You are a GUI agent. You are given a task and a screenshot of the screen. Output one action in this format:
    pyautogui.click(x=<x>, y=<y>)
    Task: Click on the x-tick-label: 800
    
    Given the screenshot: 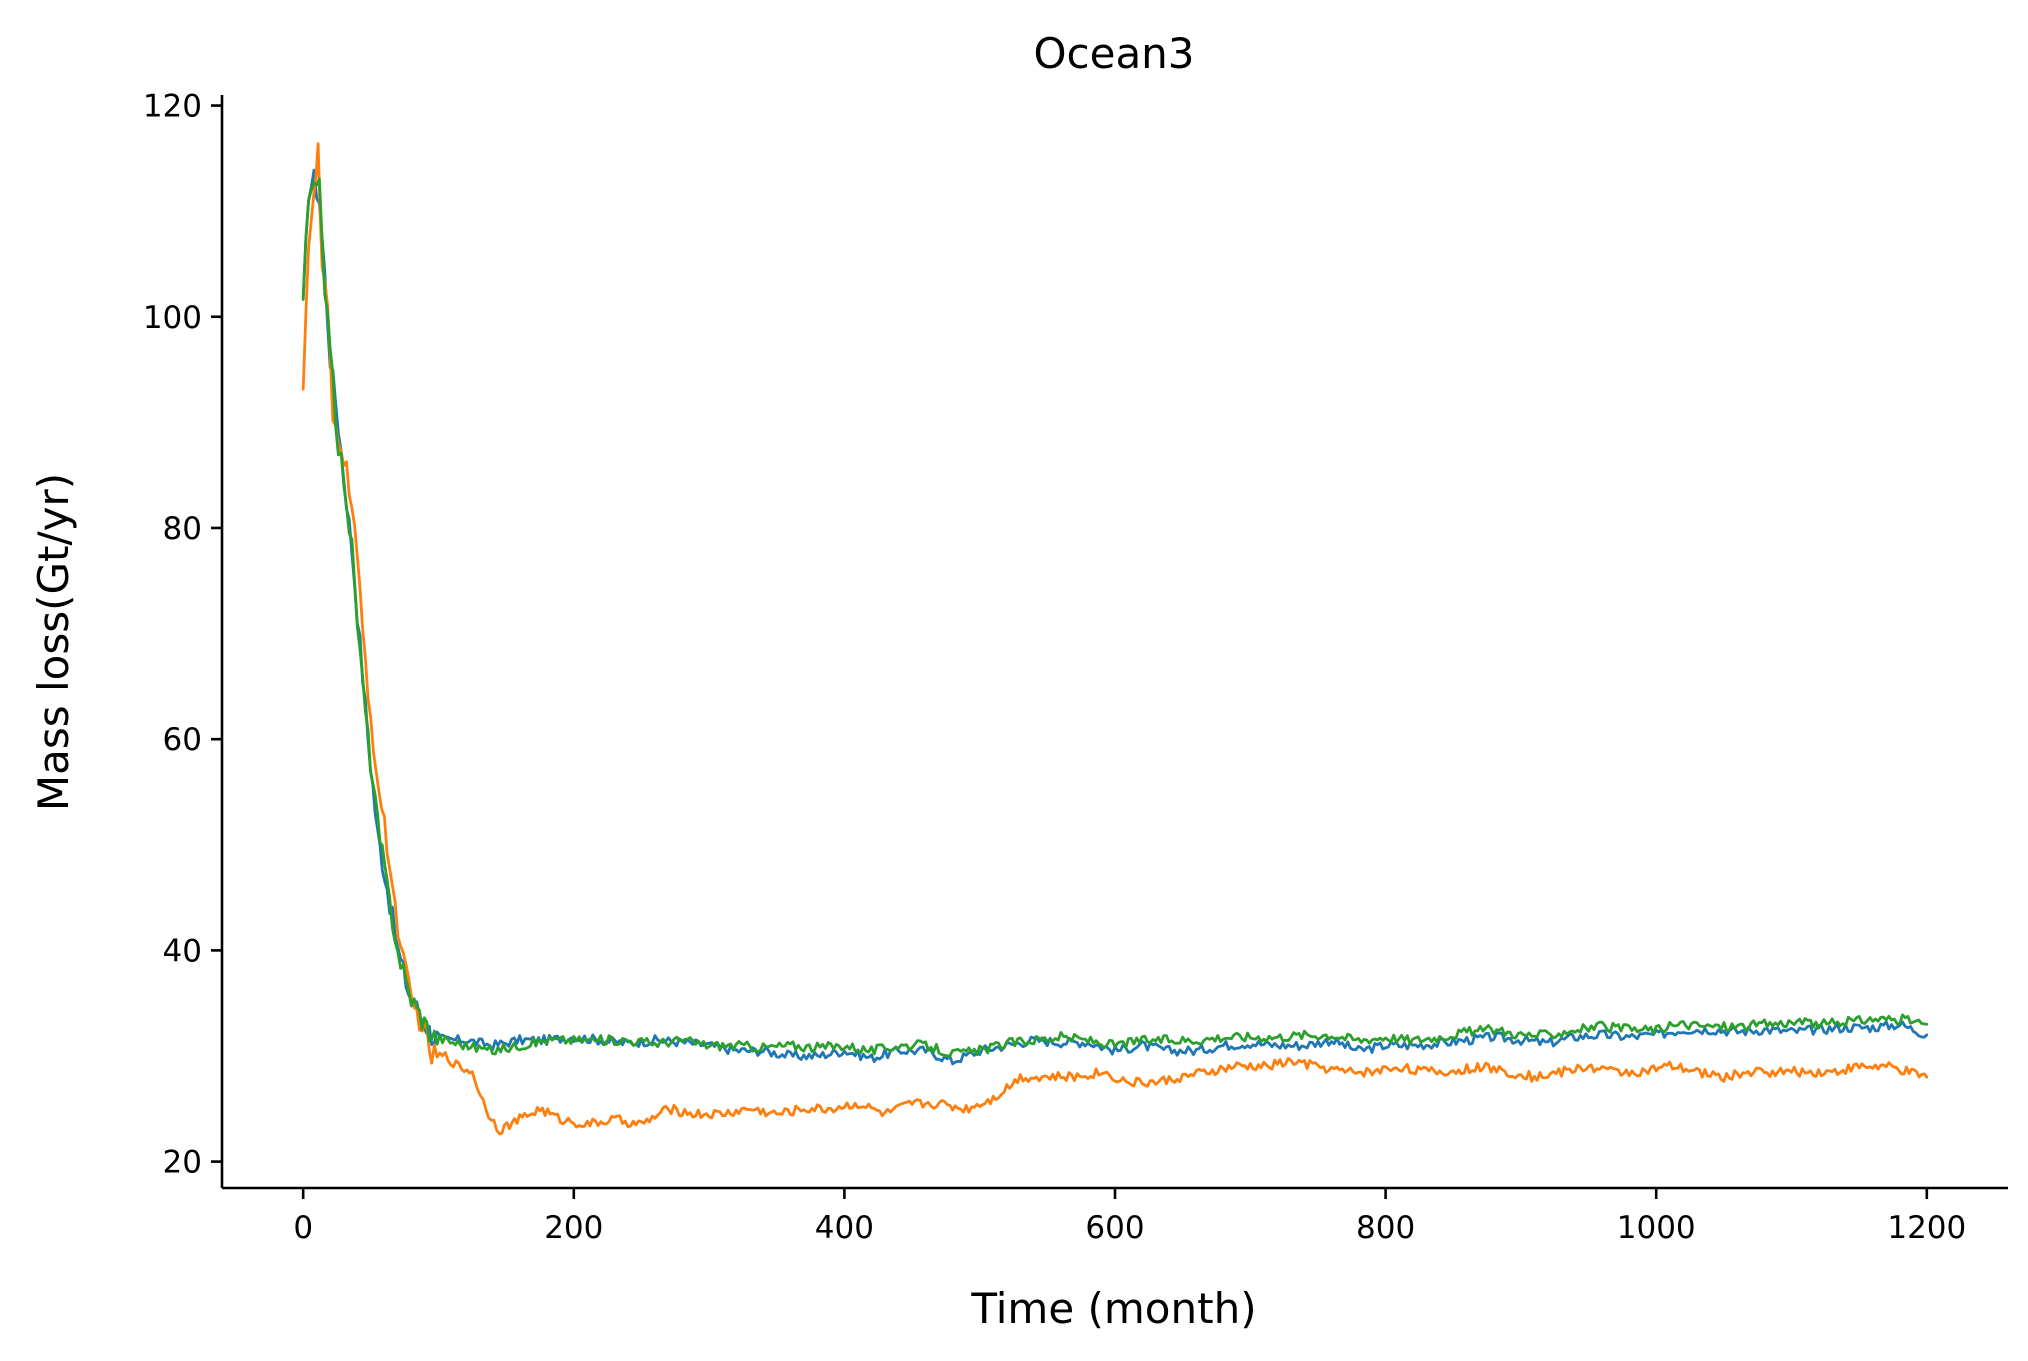 What is the action you would take?
    pyautogui.click(x=1385, y=1228)
    